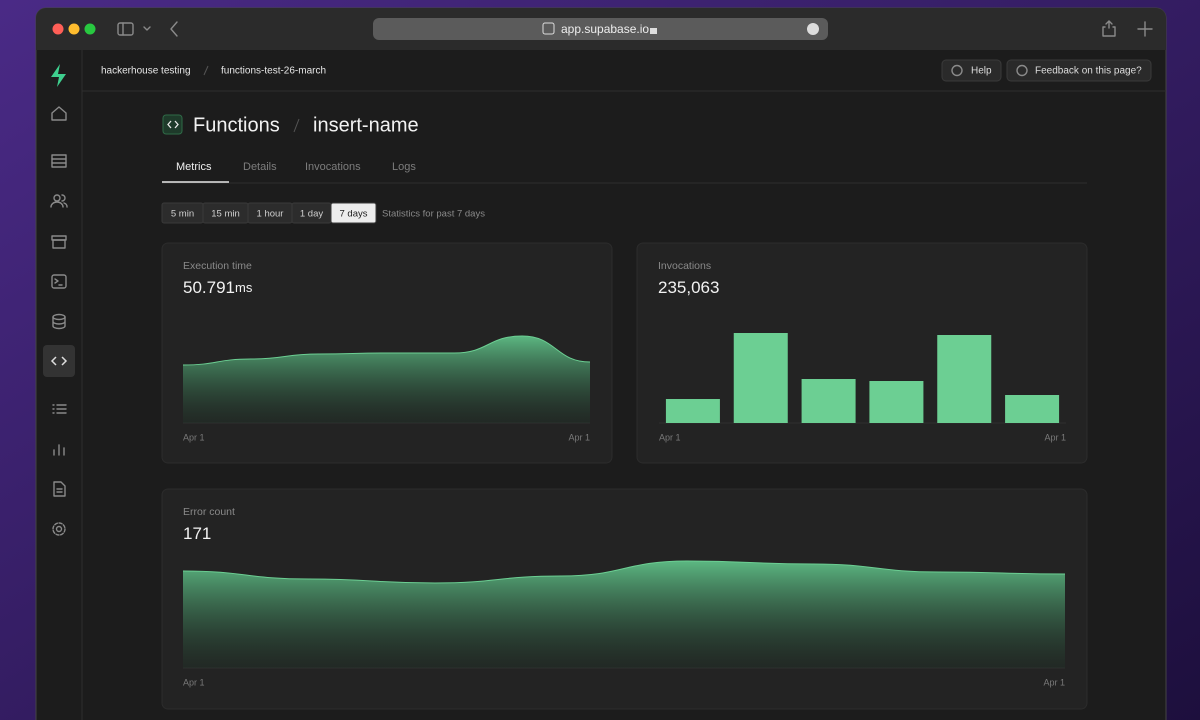 The image size is (1200, 720). Describe the element at coordinates (981, 71) in the screenshot. I see `help-label: Help` at that location.